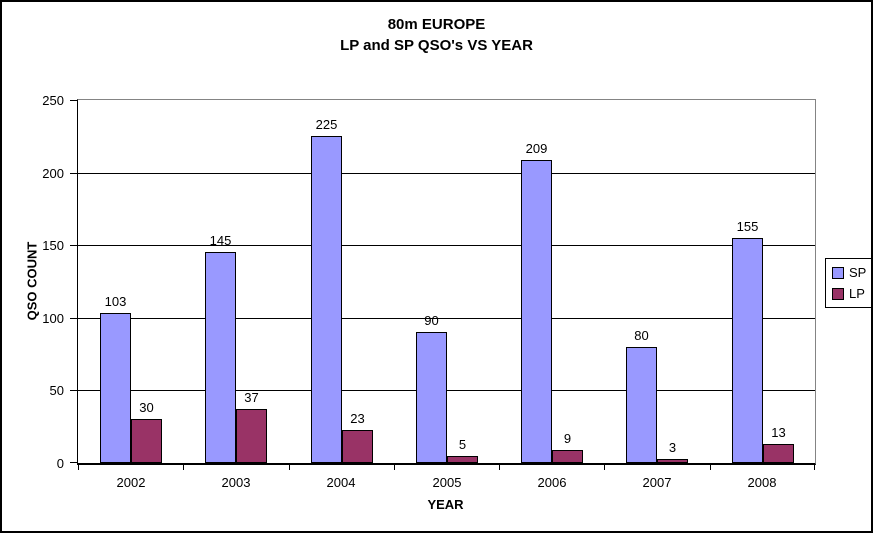 This screenshot has height=533, width=873. Describe the element at coordinates (357, 418) in the screenshot. I see `bar-value-label: 23` at that location.